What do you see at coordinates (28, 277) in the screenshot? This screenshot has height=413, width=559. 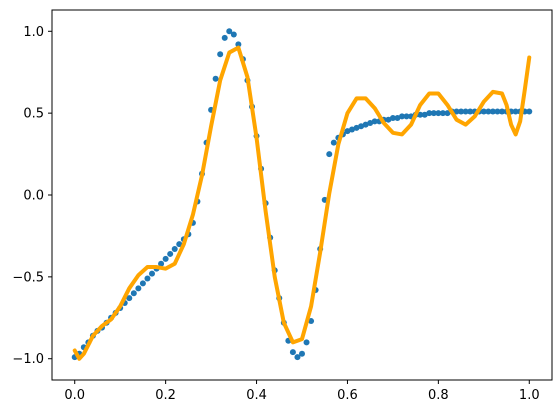 I see `y-tick-label: −0.5` at bounding box center [28, 277].